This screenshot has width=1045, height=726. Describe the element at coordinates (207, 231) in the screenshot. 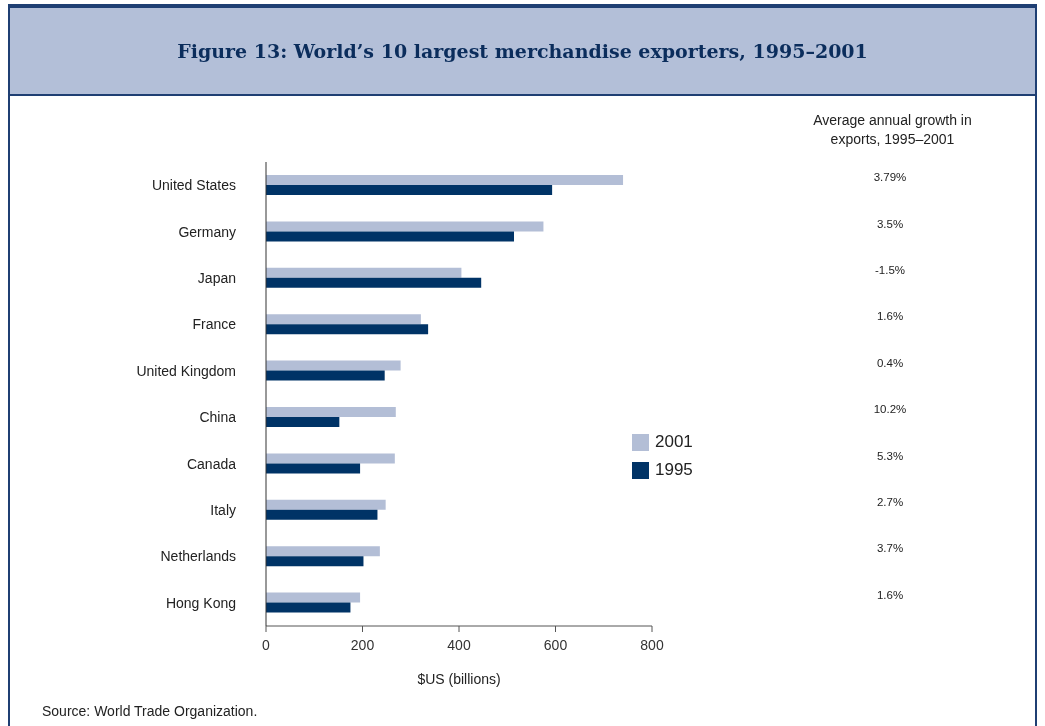

I see `y-tick-label: Germany` at that location.